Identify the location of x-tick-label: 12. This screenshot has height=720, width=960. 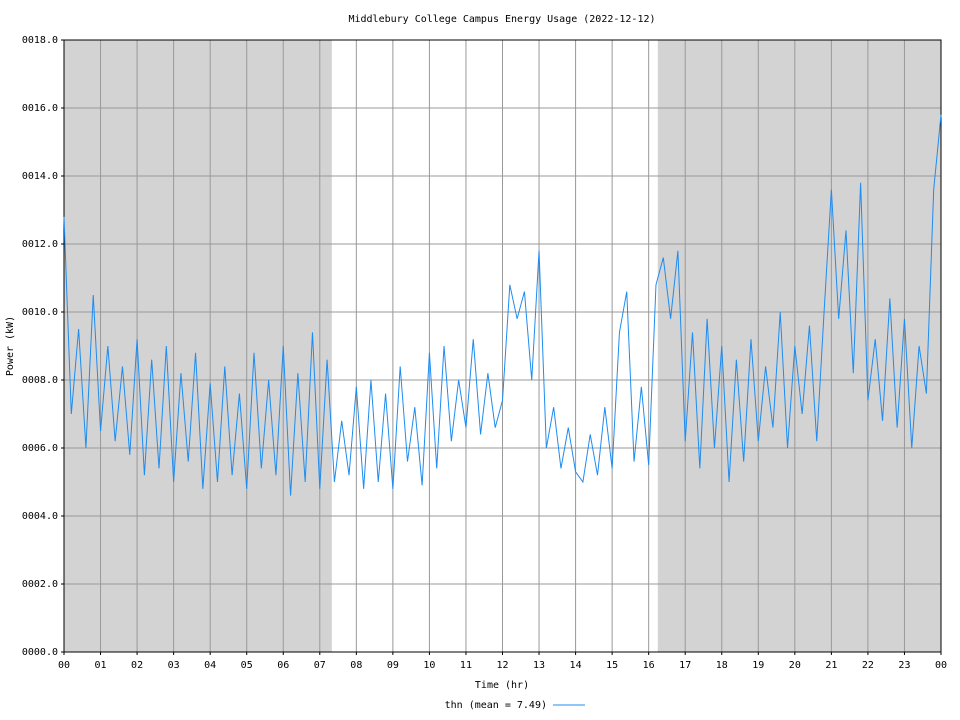
(502, 665).